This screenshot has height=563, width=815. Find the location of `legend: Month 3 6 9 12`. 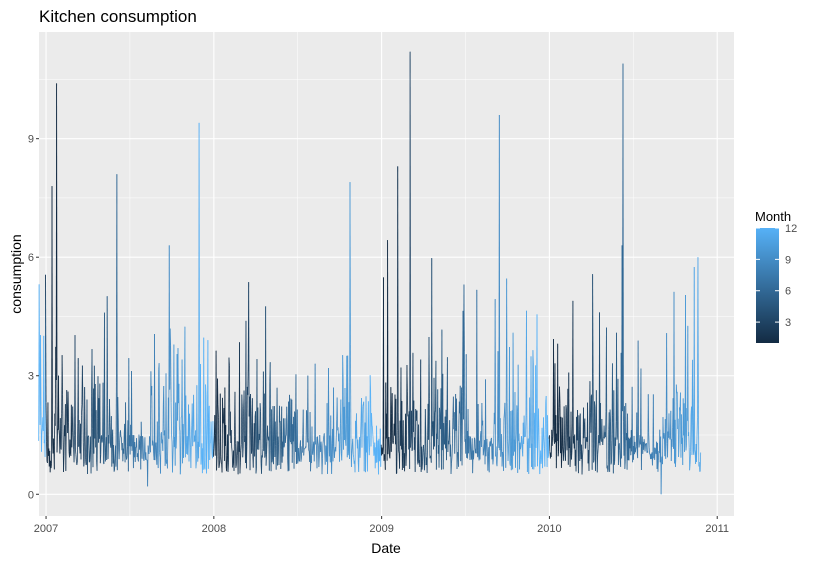

legend: Month 3 6 9 12 is located at coordinates (776, 276).